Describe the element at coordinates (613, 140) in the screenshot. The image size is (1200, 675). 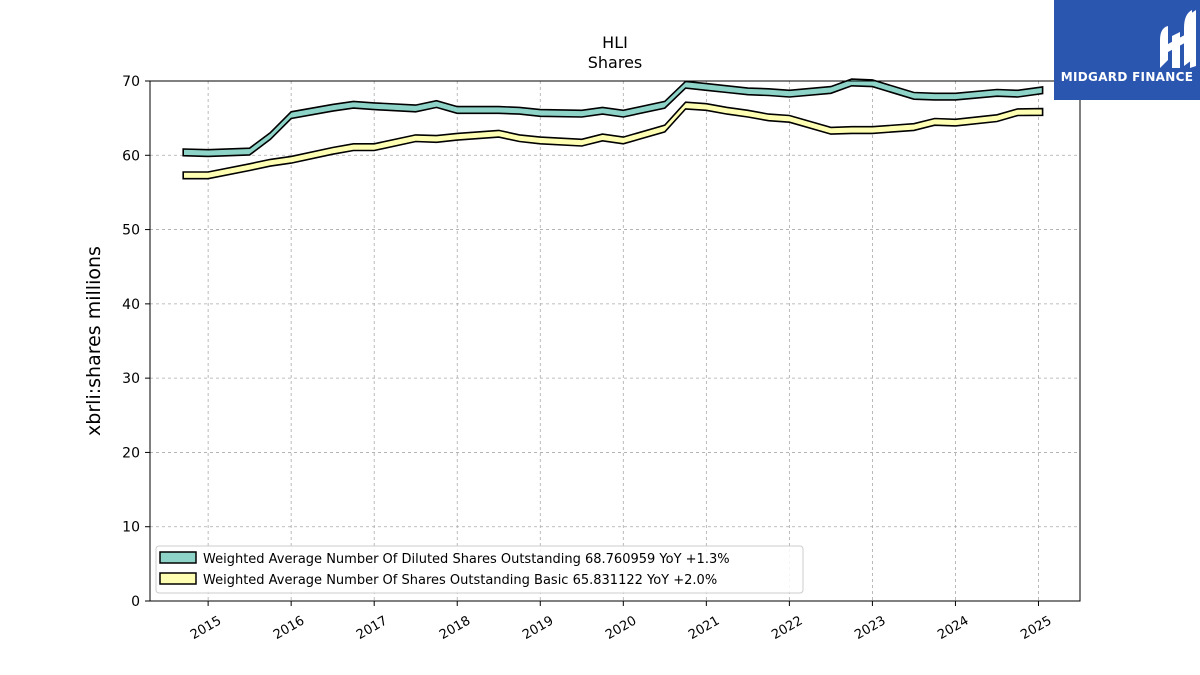
I see `series-band-basic` at that location.